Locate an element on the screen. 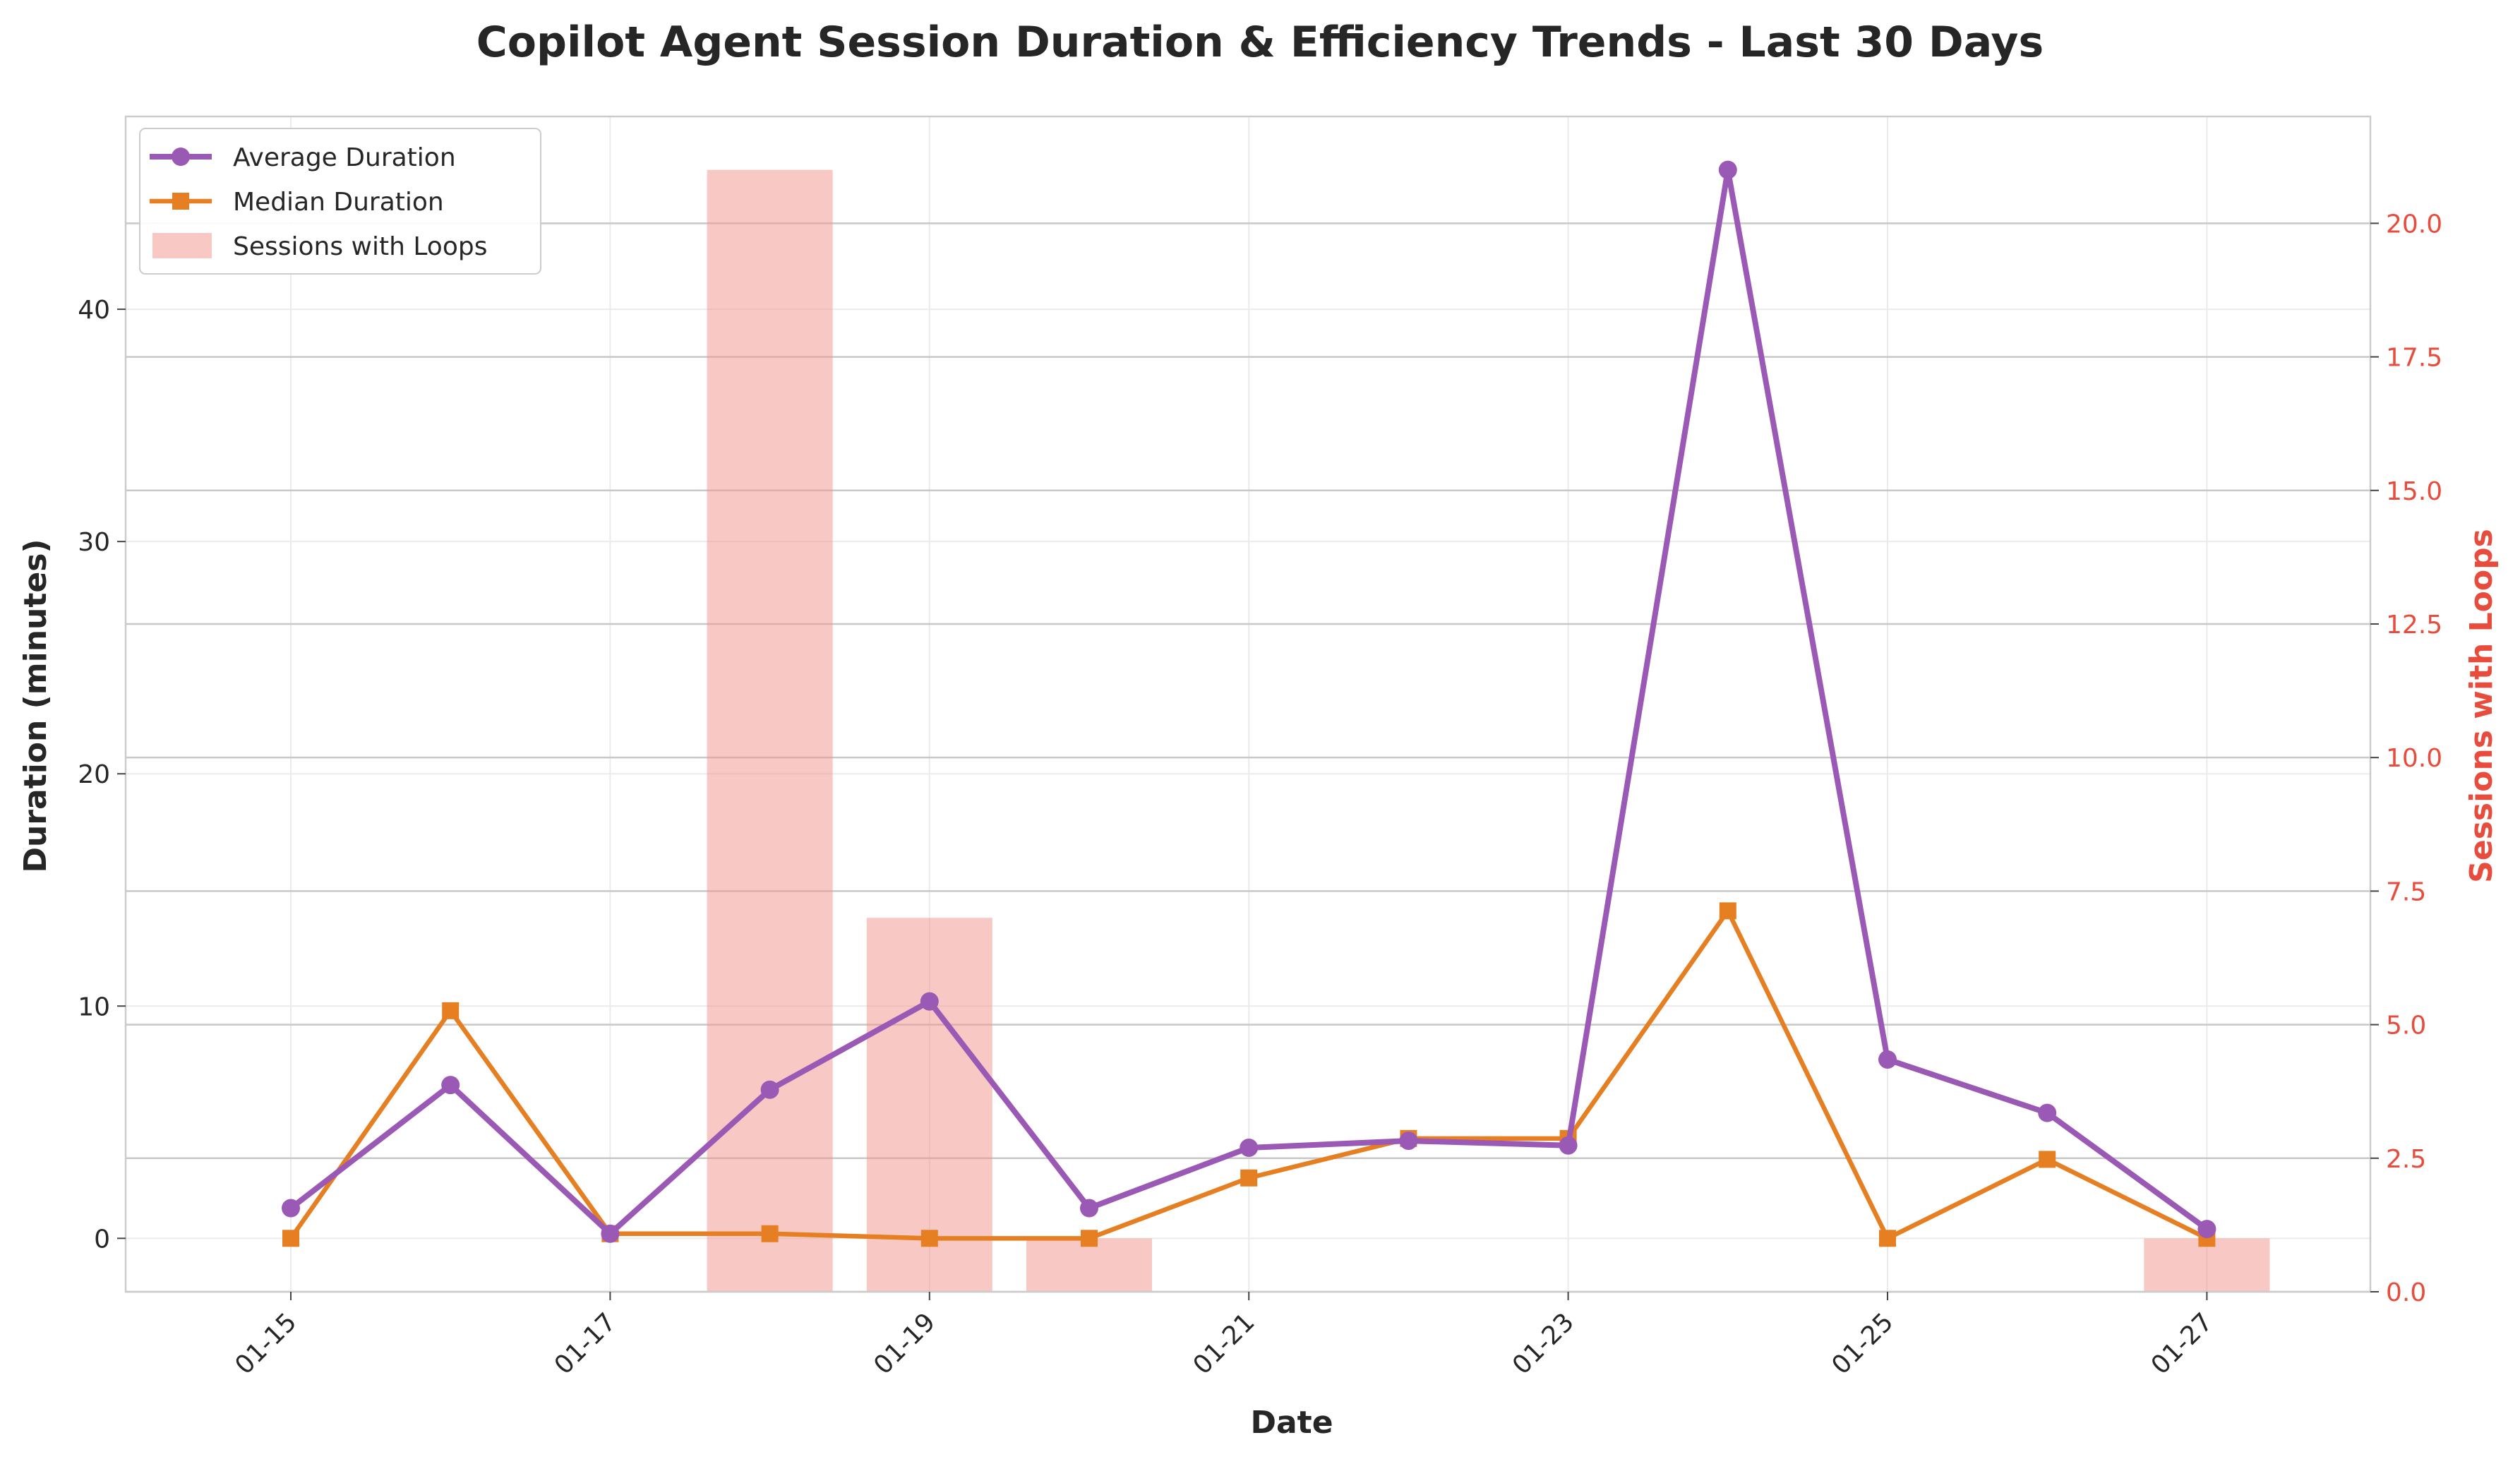  y2-tick-label: 15.0 is located at coordinates (2414, 492).